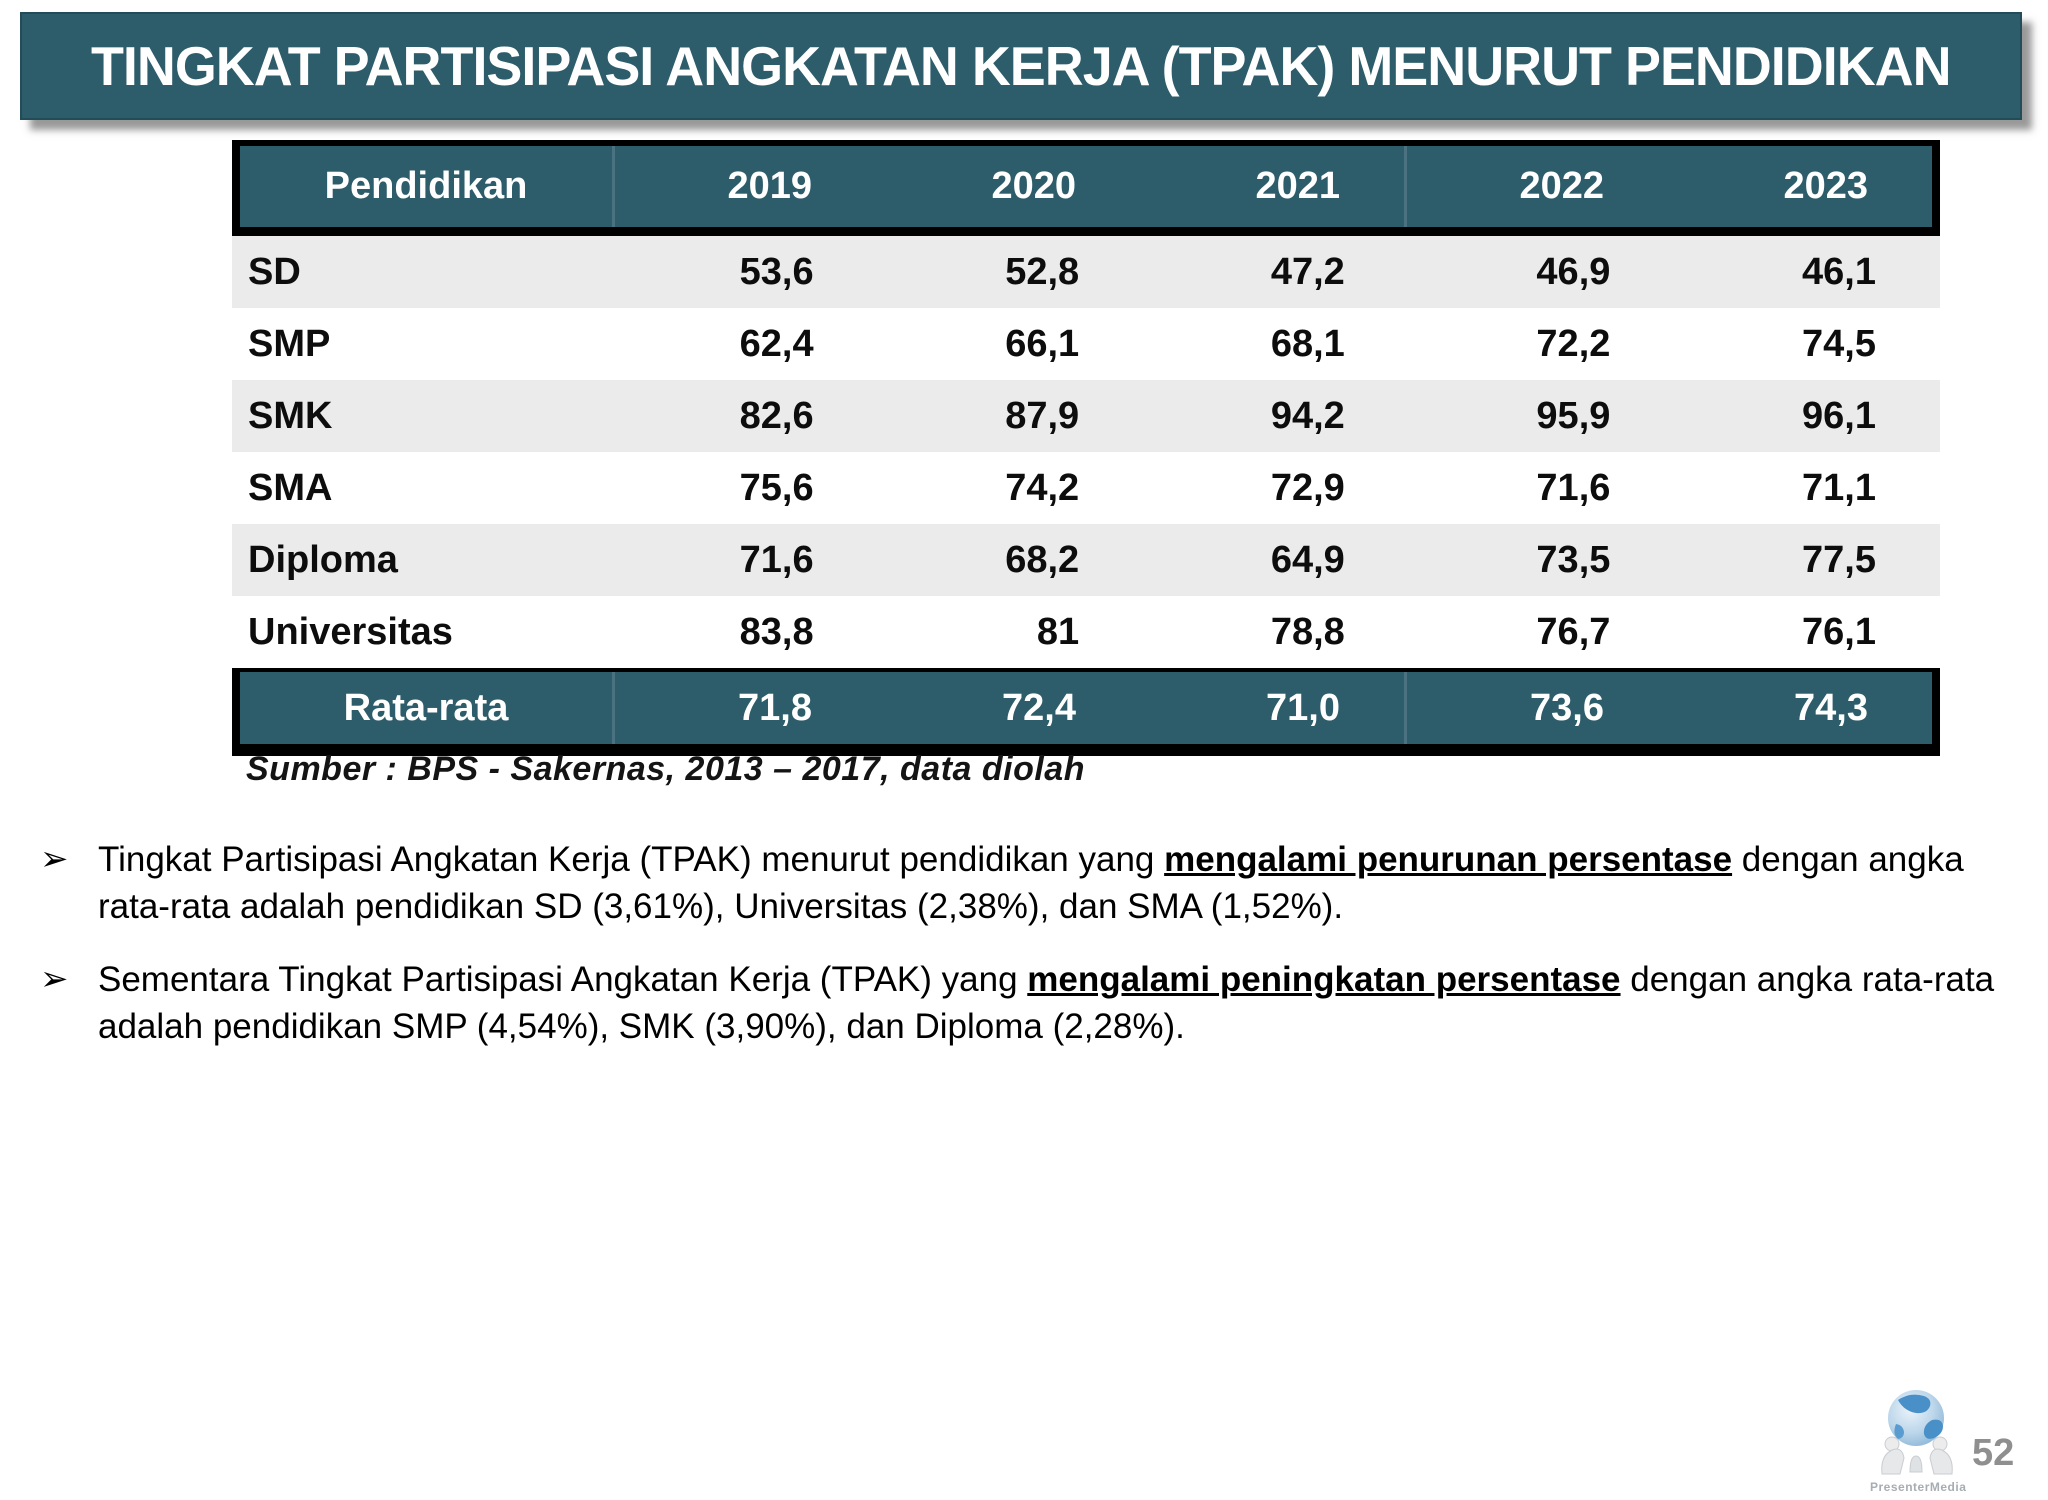  I want to click on table-cell: 64,9, so click(1307, 559).